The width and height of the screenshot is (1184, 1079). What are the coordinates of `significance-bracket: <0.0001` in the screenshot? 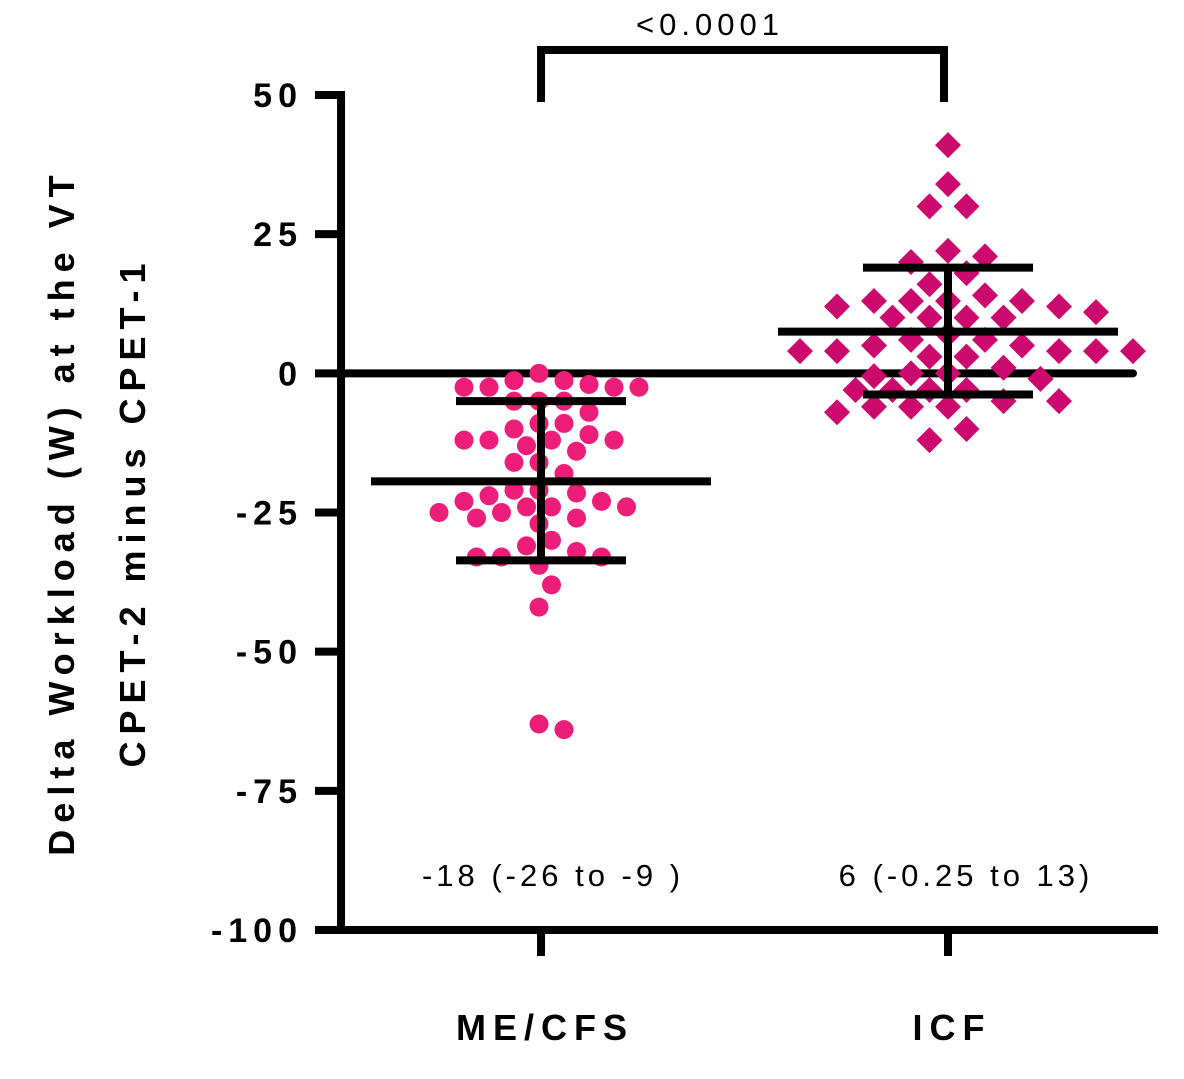 It's located at (742, 54).